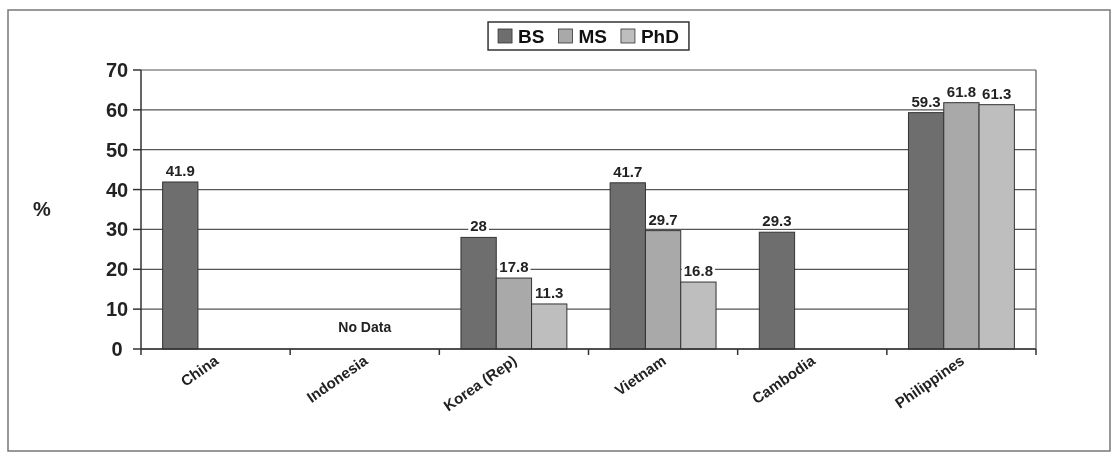 The image size is (1118, 459). I want to click on annotation: No Data, so click(365, 327).